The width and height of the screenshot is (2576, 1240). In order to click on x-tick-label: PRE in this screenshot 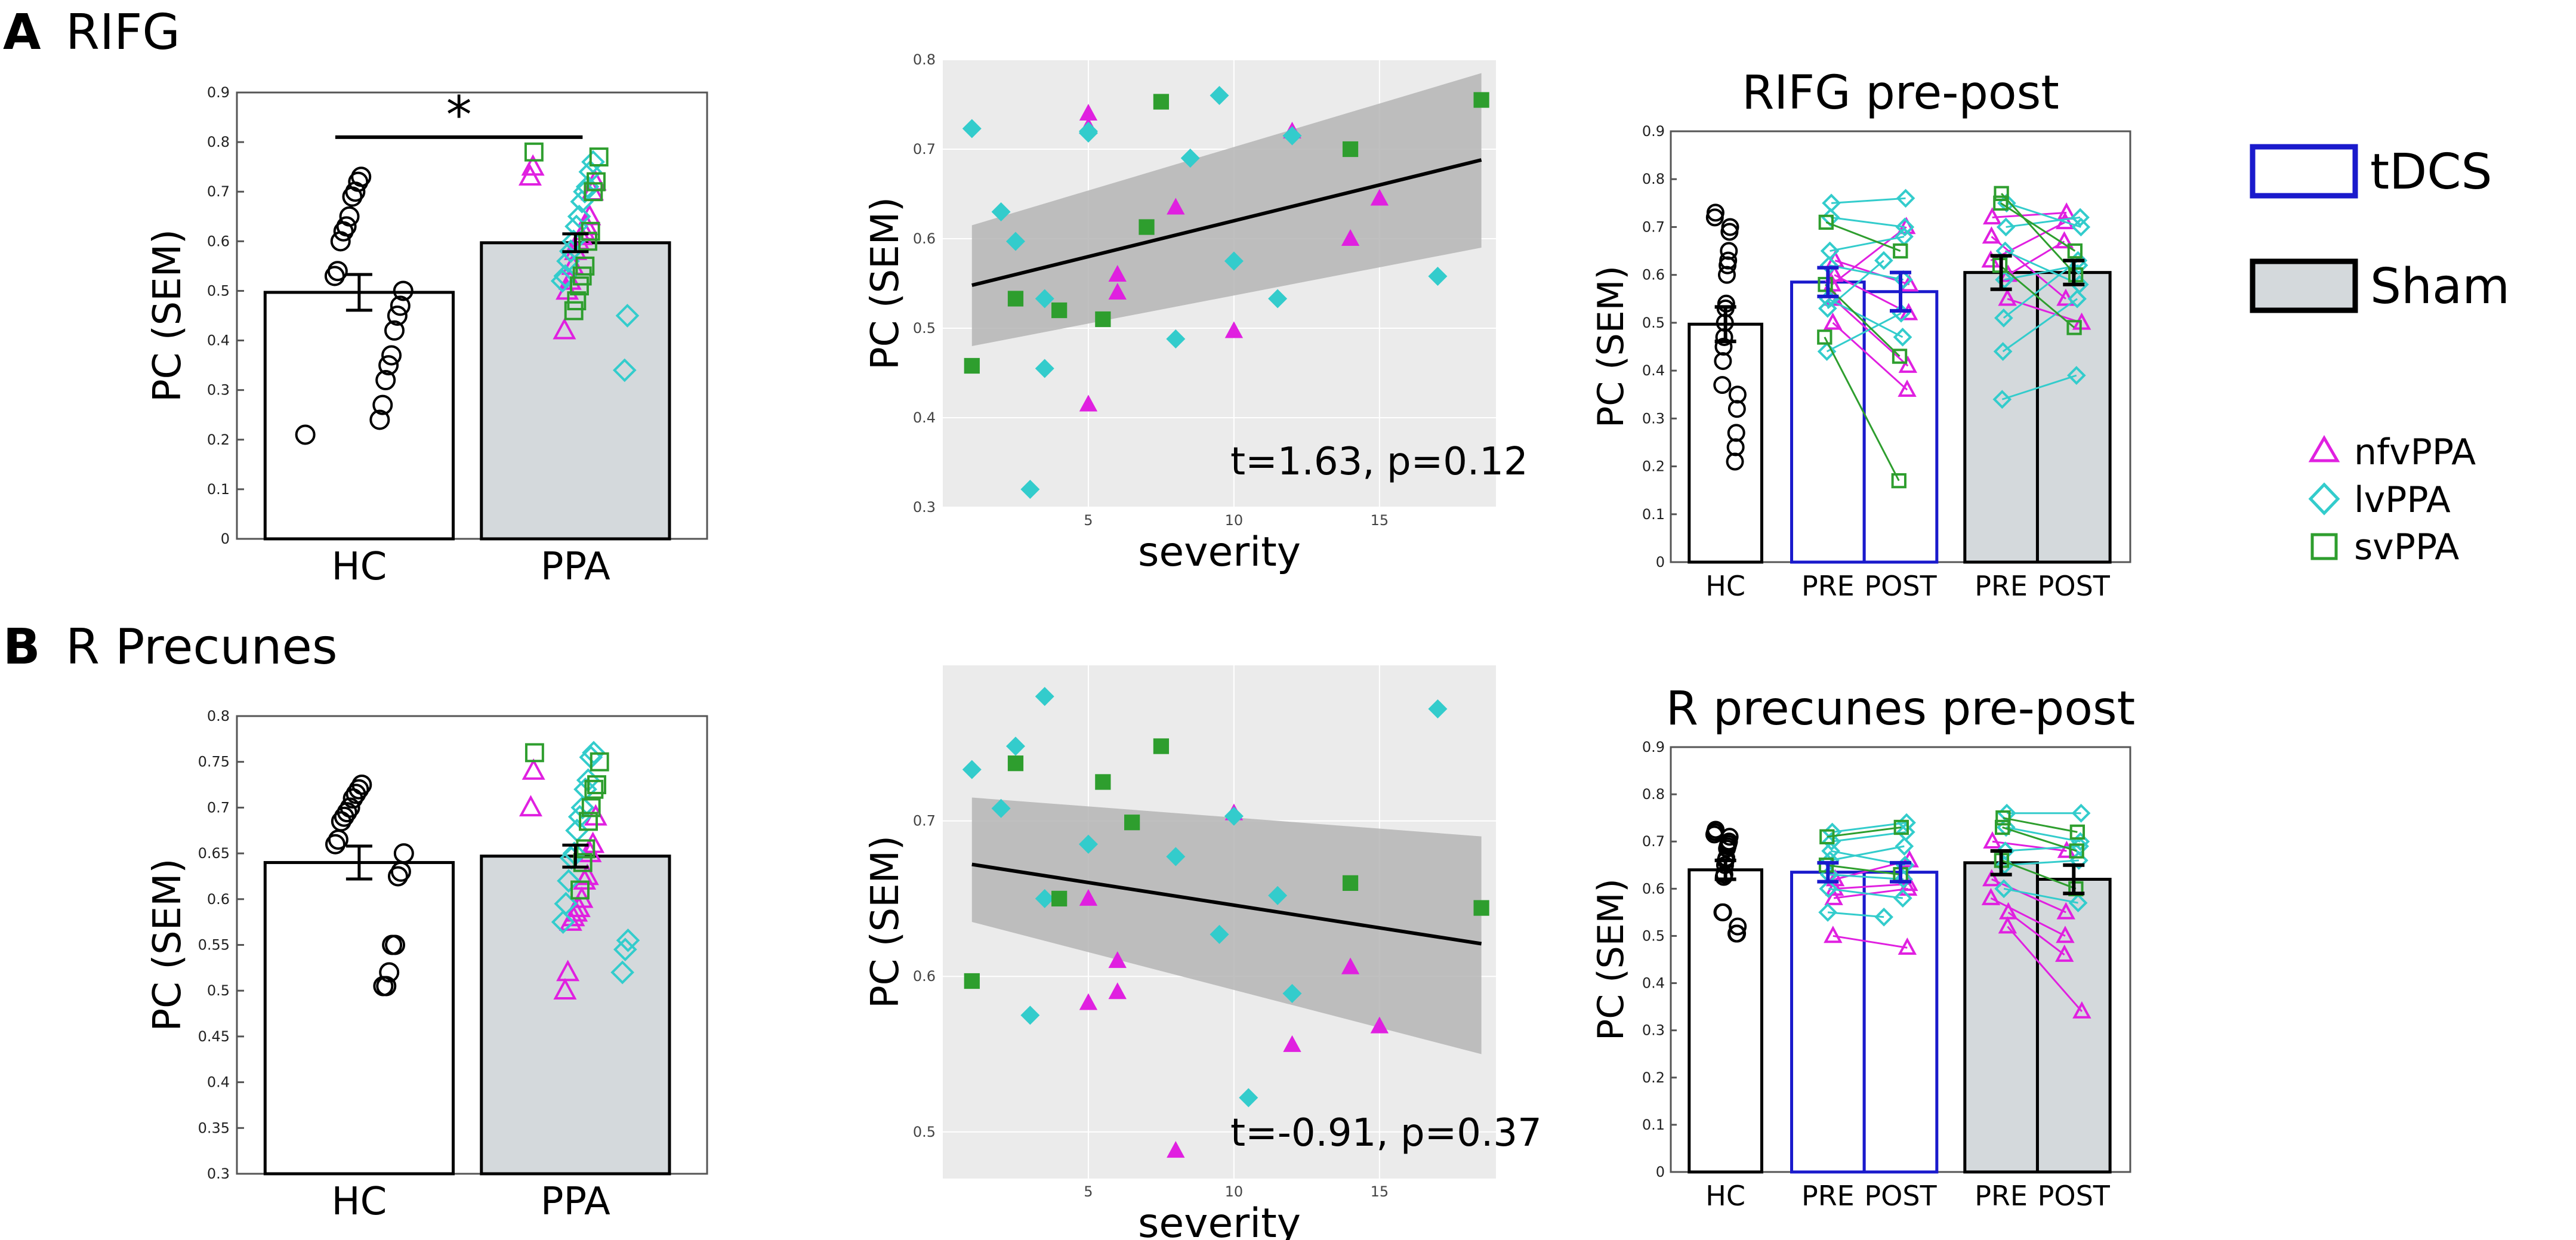, I will do `click(1828, 1196)`.